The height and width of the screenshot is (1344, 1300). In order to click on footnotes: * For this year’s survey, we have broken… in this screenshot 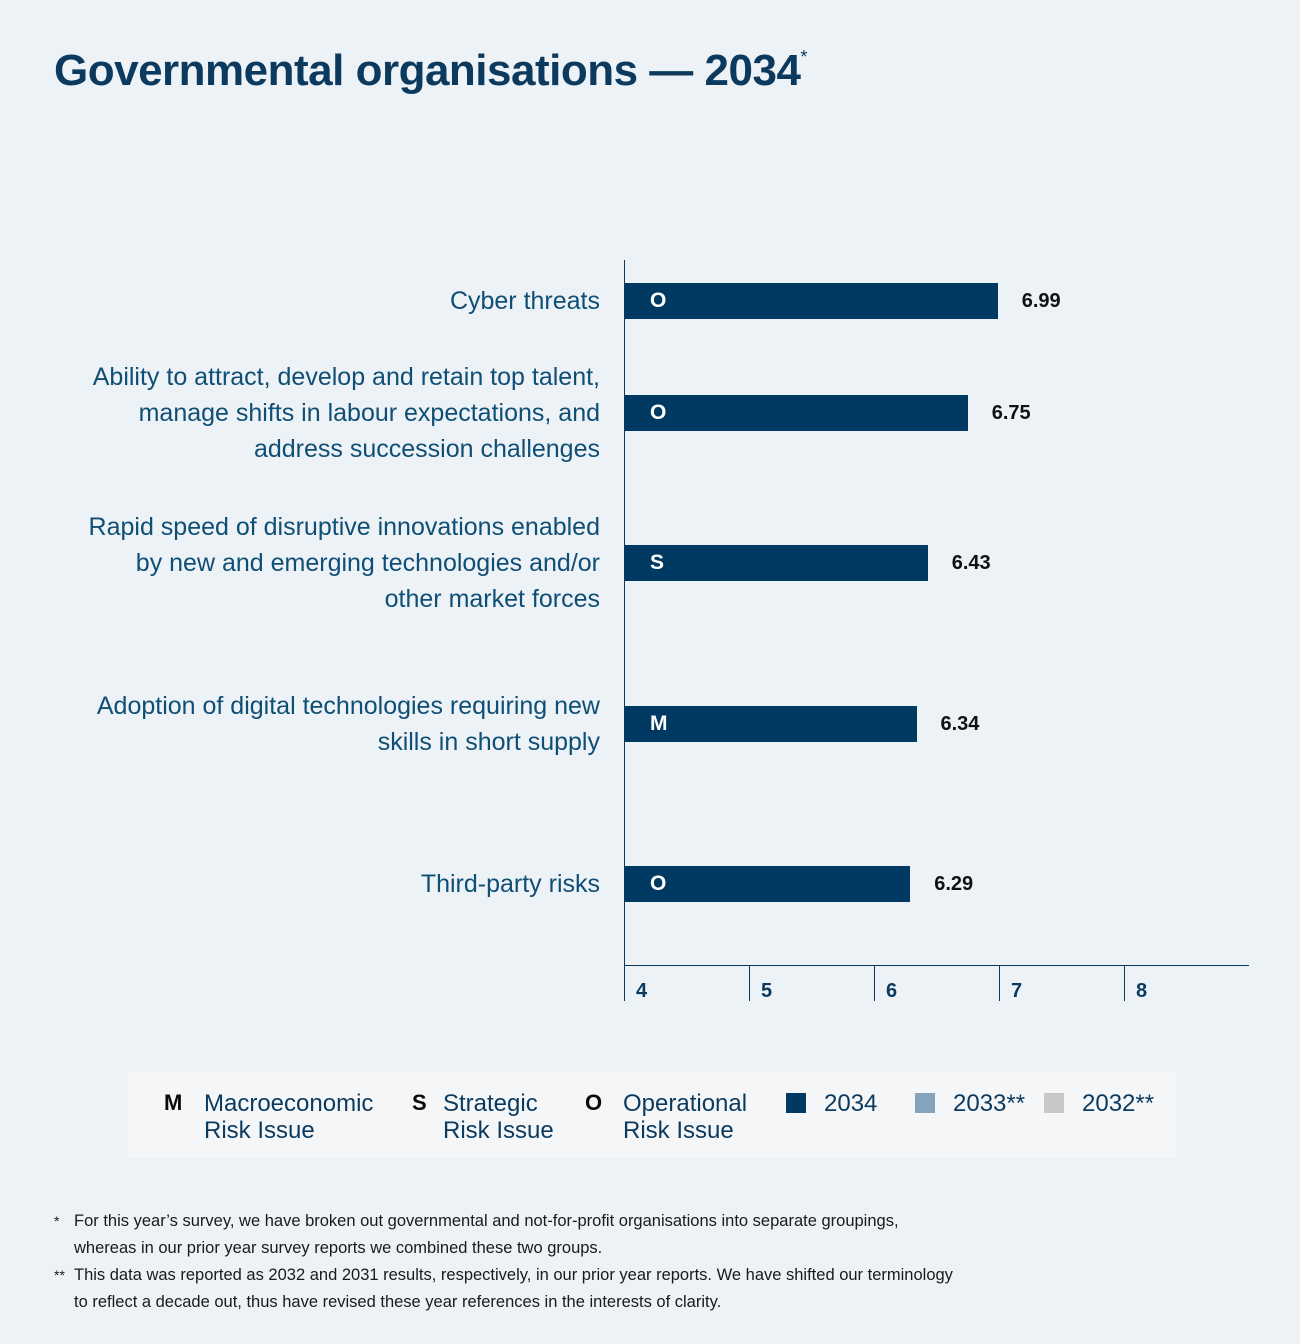, I will do `click(504, 1262)`.